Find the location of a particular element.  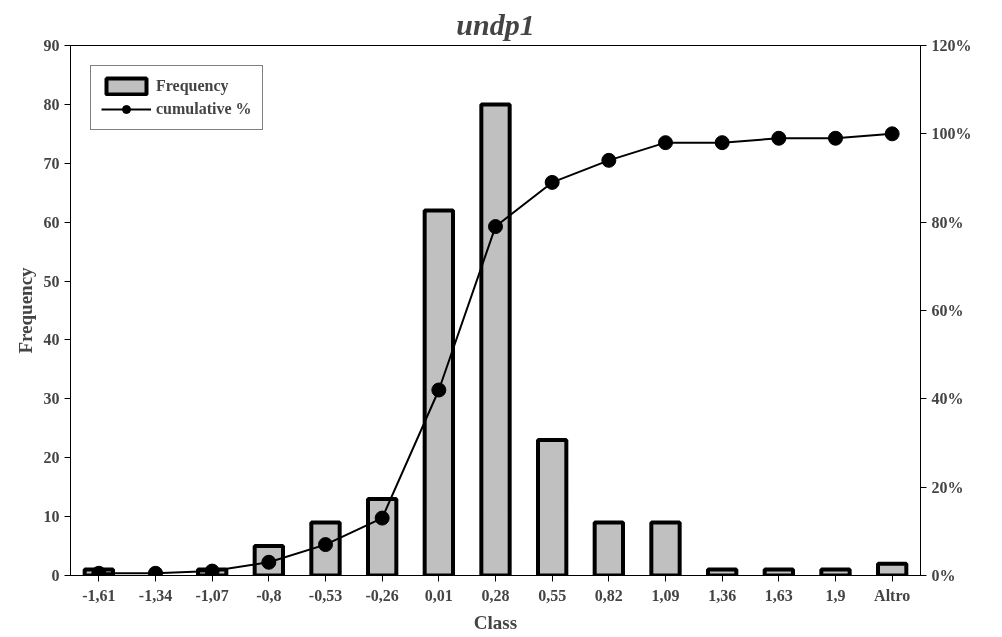

y2-tick-label: 80% is located at coordinates (947, 222).